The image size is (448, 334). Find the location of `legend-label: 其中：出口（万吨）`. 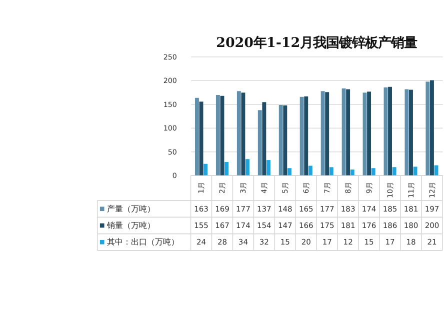

legend-label: 其中：出口（万吨） is located at coordinates (142, 242).